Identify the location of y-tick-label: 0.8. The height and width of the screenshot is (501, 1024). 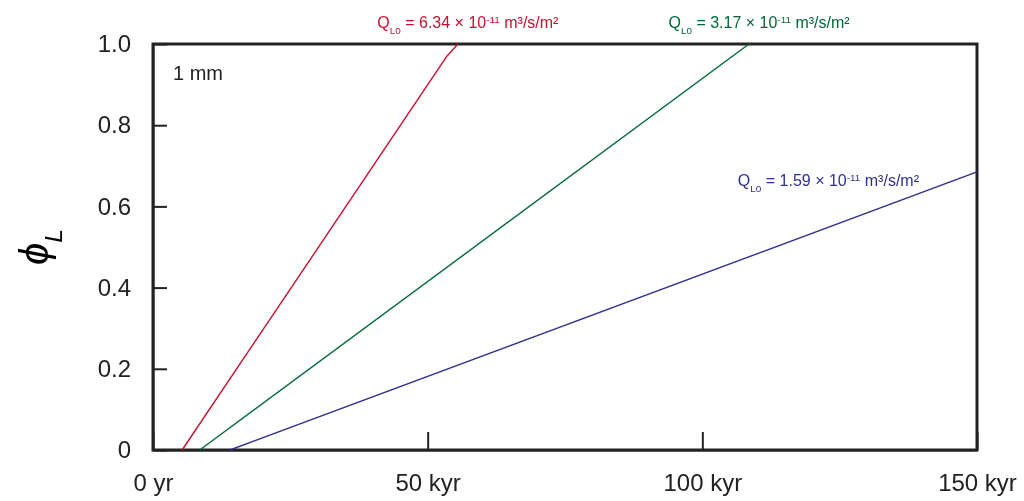
(114, 125).